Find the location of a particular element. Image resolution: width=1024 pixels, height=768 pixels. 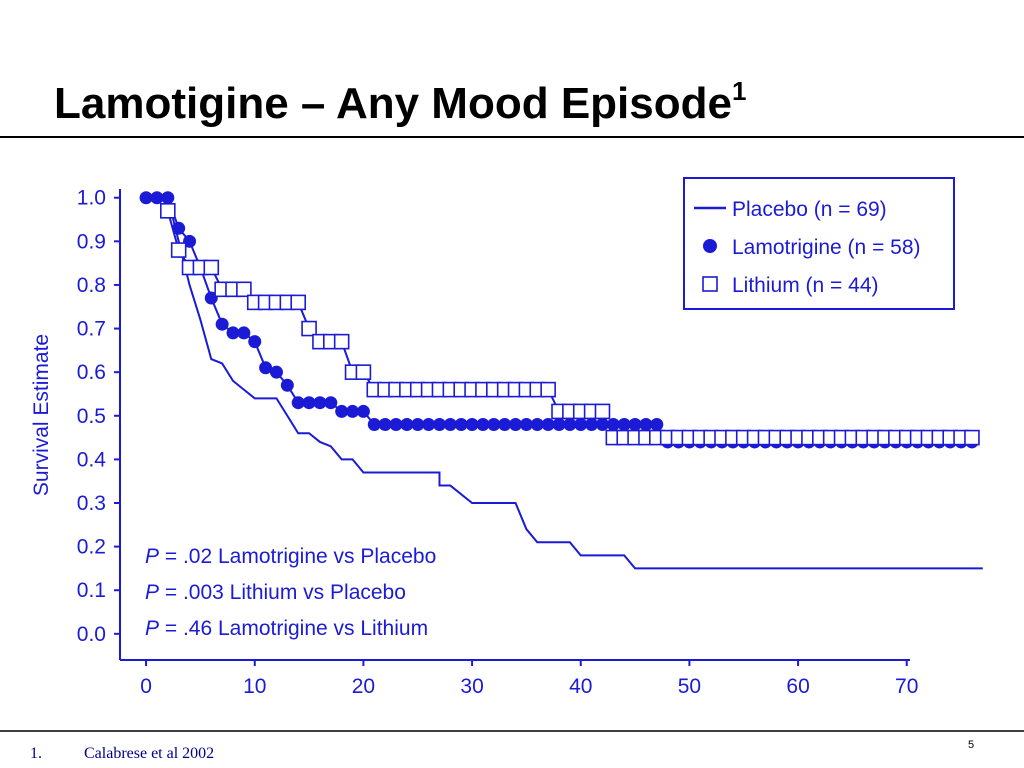

x-tick-label: 30 is located at coordinates (471, 686).